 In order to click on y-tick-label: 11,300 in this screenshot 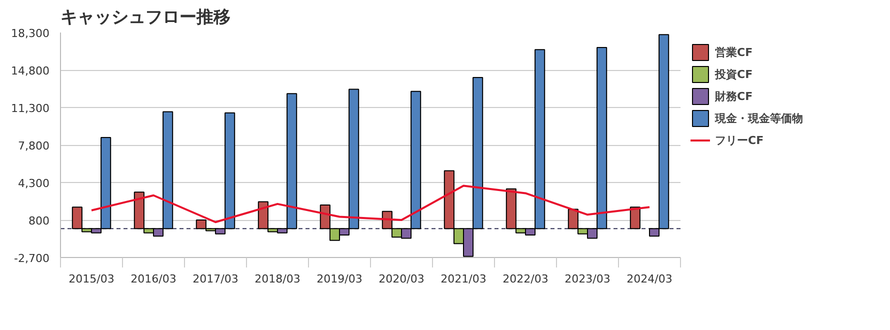, I will do `click(30, 108)`.